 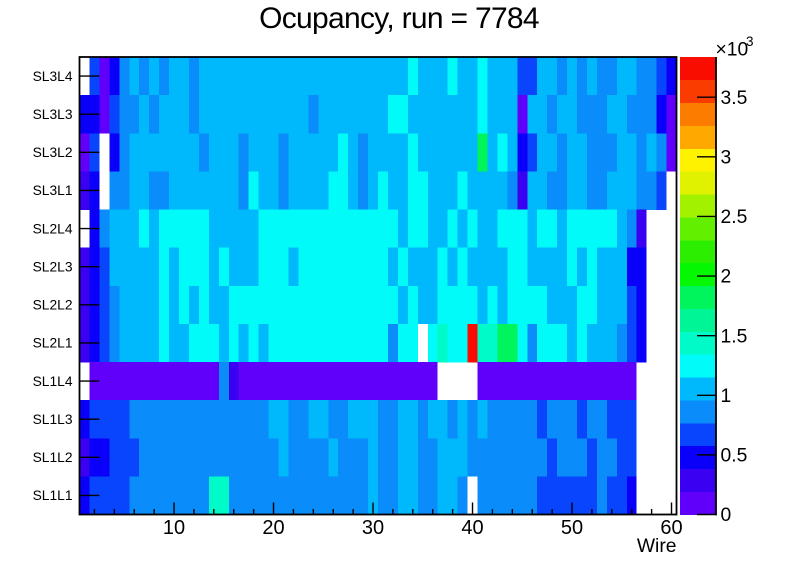 What do you see at coordinates (53, 381) in the screenshot?
I see `svg-text: SL1L4` at bounding box center [53, 381].